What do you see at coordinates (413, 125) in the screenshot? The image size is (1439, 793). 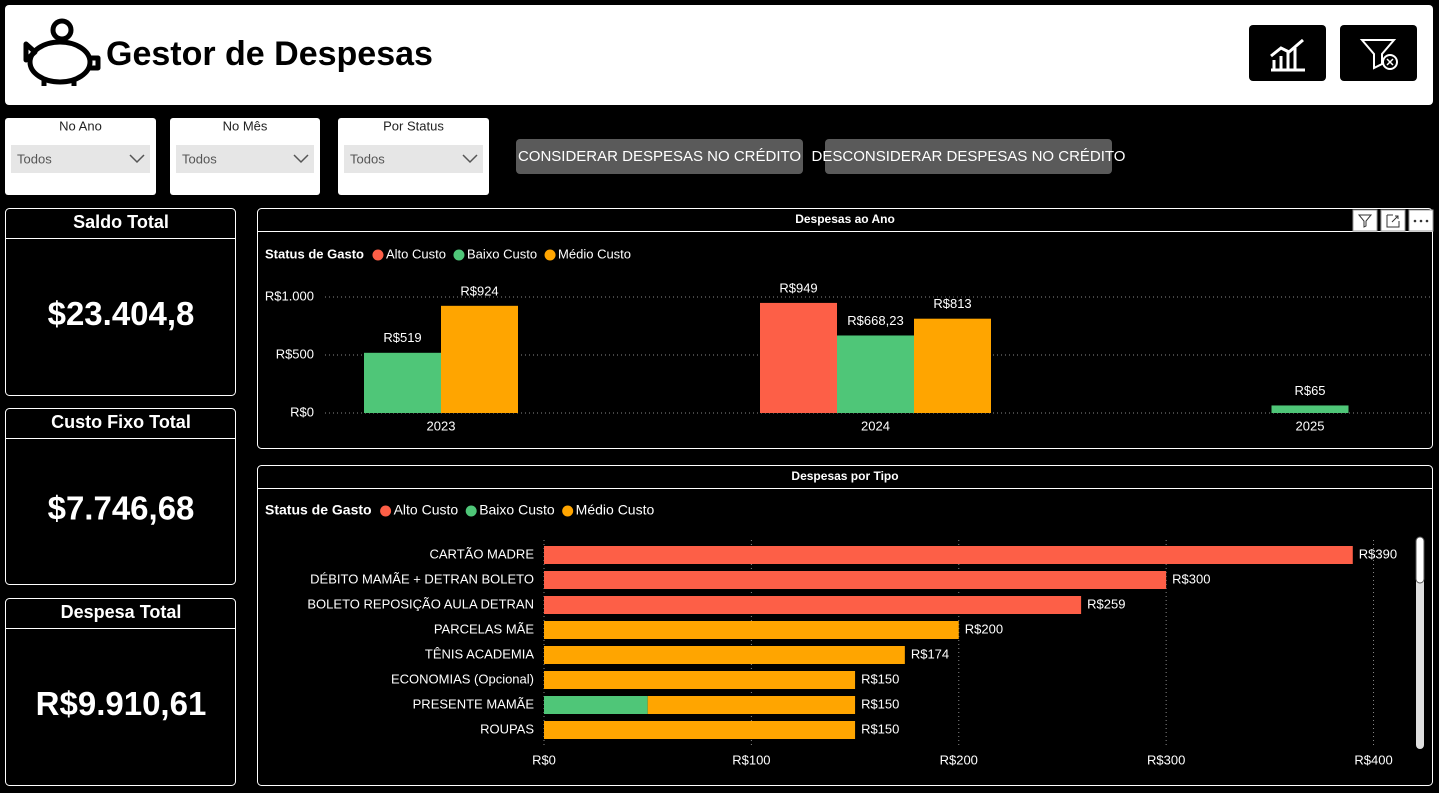 I see `slicer-label: Por Status` at bounding box center [413, 125].